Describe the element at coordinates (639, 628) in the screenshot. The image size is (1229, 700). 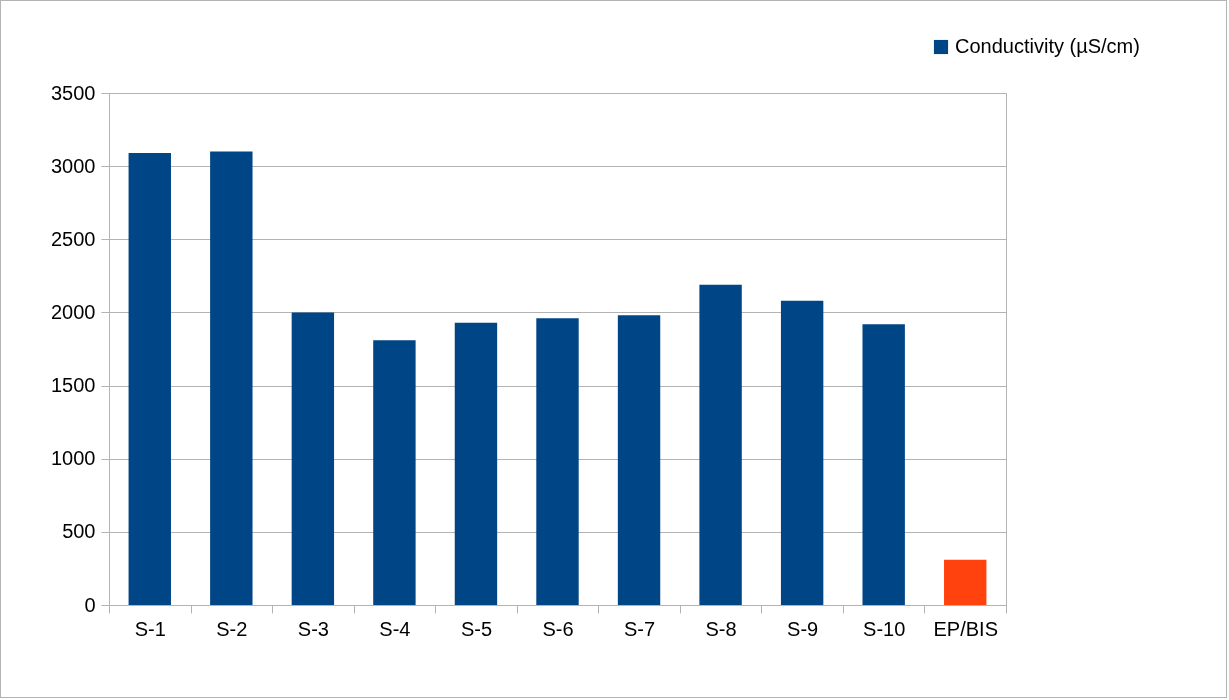
I see `x-tick-label: S-7` at that location.